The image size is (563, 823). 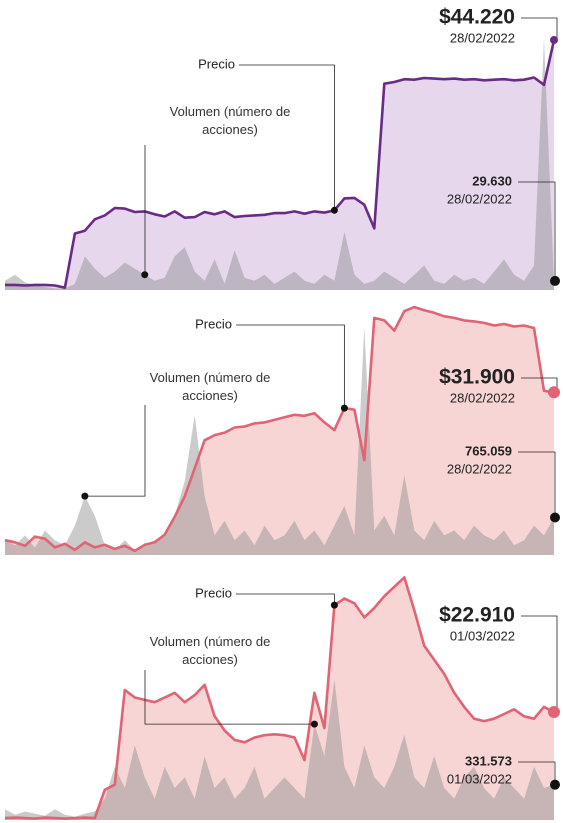 I want to click on price-label: $31.900, so click(x=477, y=377).